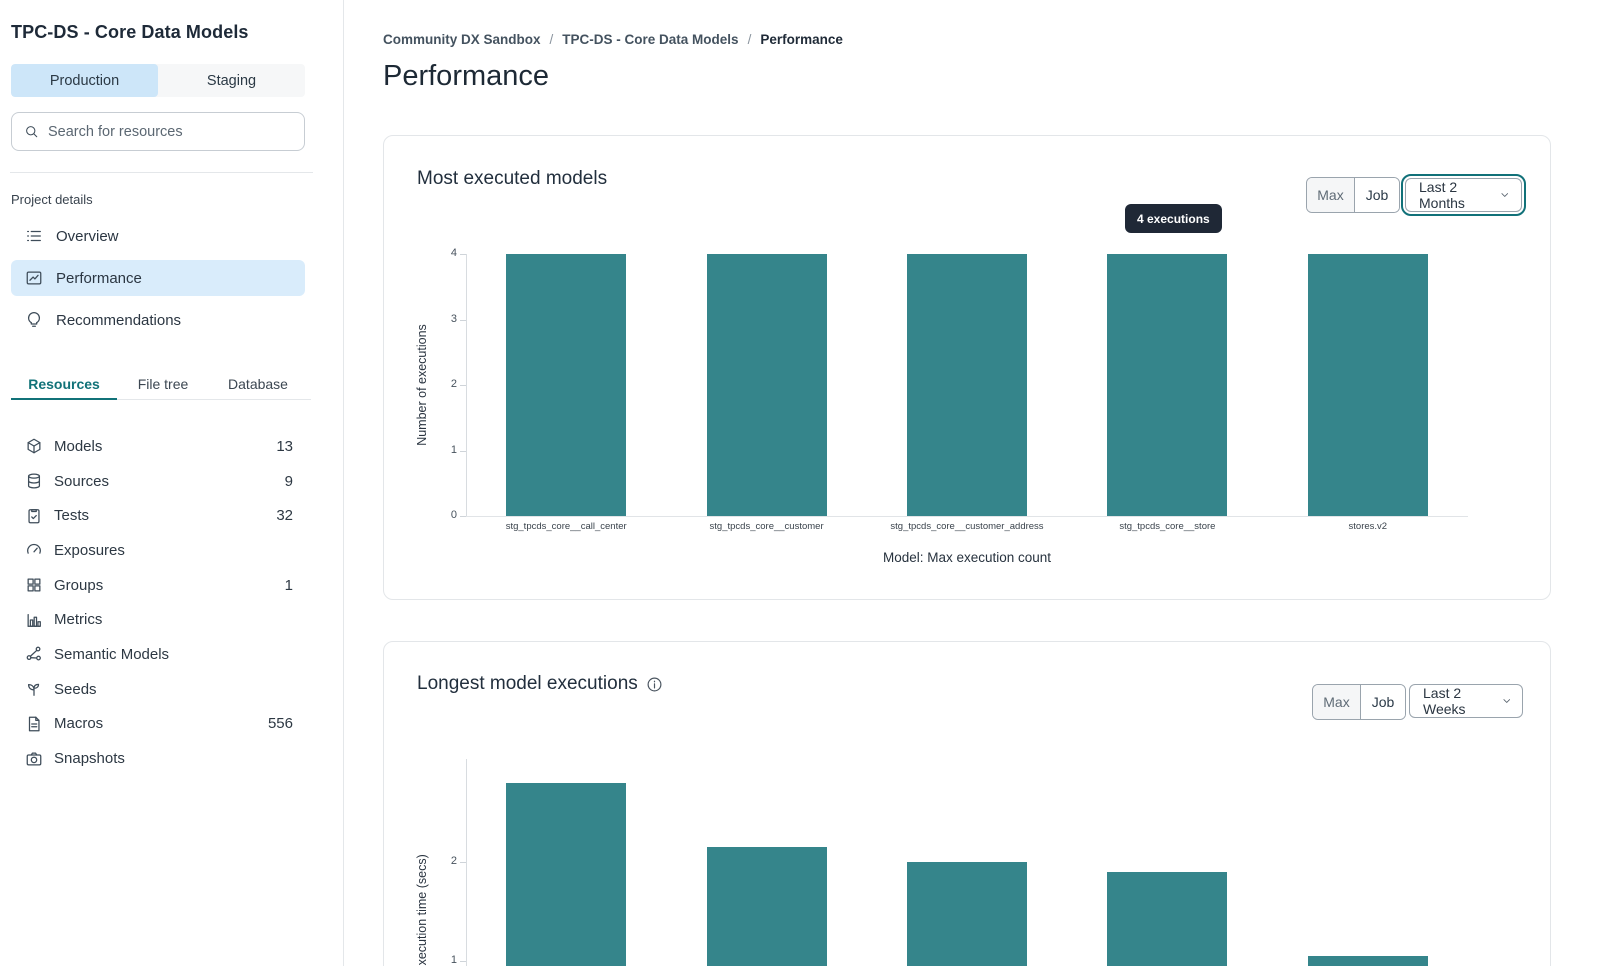  I want to click on breadcrumb-item: Community DX Sandbox, so click(462, 39).